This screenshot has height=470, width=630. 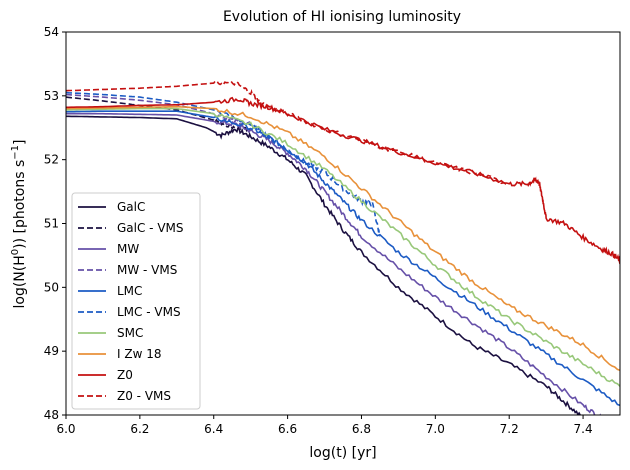 I want to click on x-tick-label: 6.0, so click(x=65, y=429).